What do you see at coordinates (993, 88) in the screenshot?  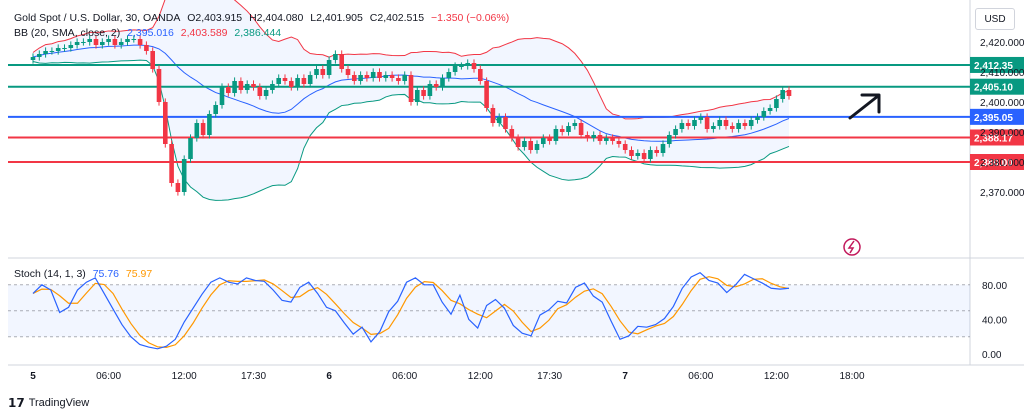 I see `level-label-1: 2,405.10` at bounding box center [993, 88].